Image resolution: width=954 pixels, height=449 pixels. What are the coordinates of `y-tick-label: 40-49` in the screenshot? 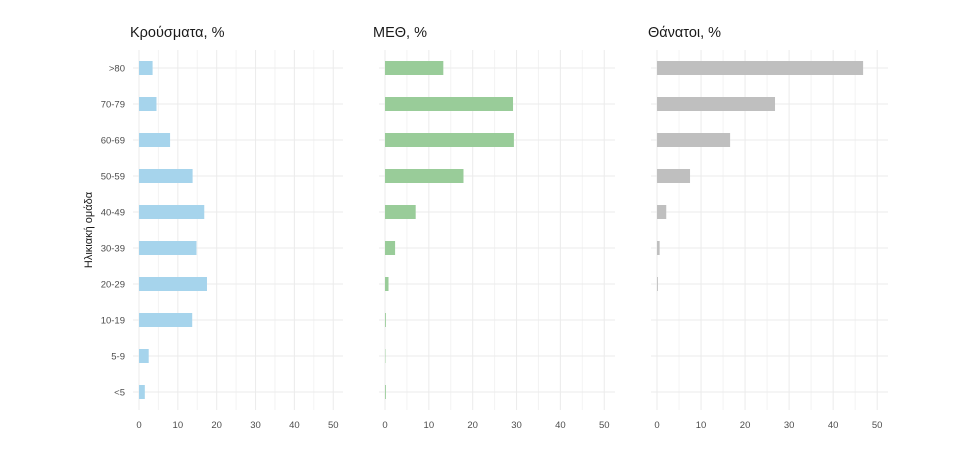 It's located at (113, 213).